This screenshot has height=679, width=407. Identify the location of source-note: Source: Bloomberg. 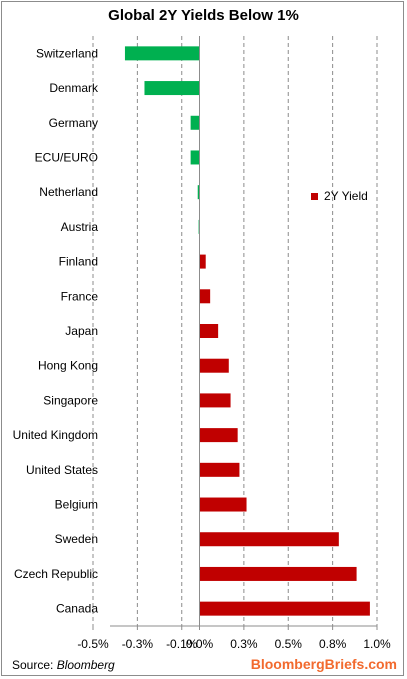
(63, 665).